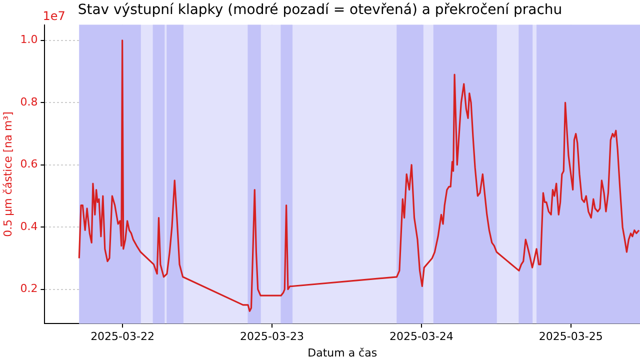 The height and width of the screenshot is (360, 640). What do you see at coordinates (29, 289) in the screenshot?
I see `y-tick-label: 0.2` at bounding box center [29, 289].